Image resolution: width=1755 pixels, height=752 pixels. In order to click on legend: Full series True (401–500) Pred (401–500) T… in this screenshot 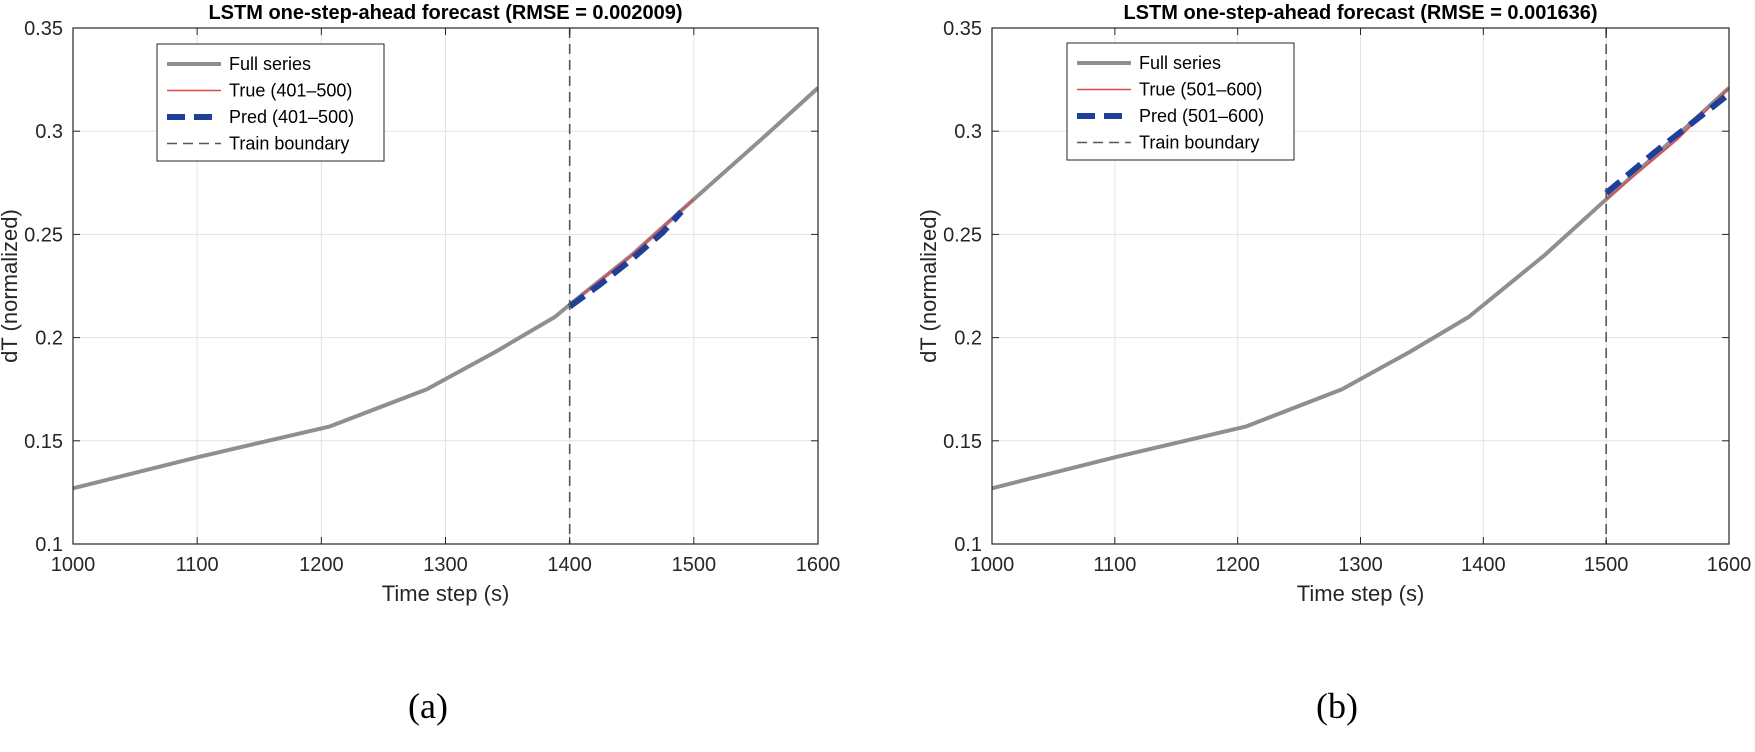, I will do `click(270, 102)`.